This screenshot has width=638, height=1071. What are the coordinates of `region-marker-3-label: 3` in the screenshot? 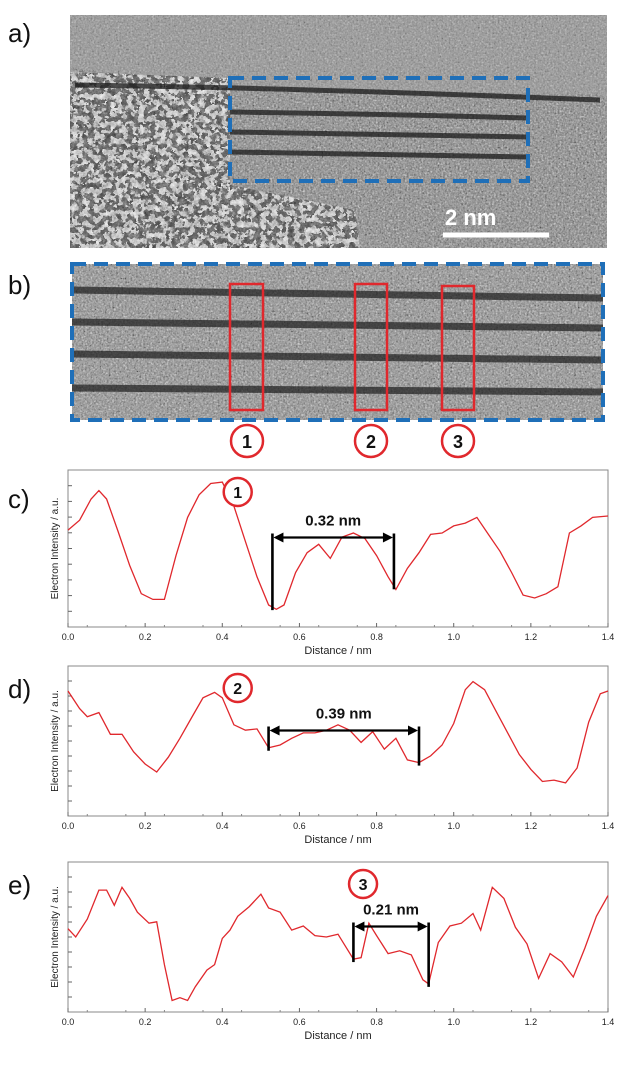 It's located at (458, 442).